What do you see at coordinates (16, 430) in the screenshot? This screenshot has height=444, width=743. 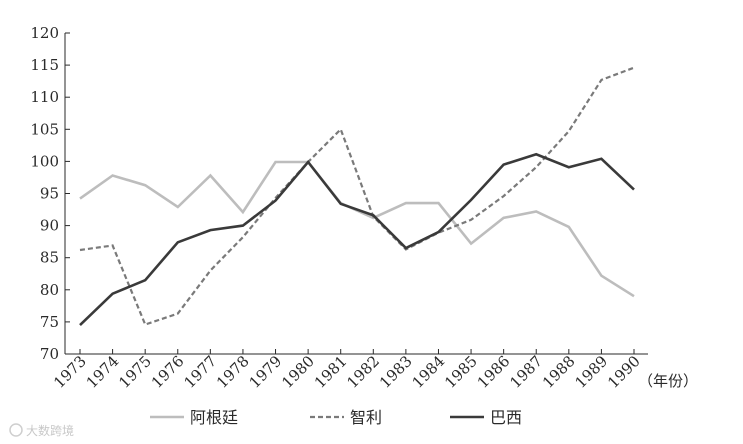 I see `watermark-logo-icon` at bounding box center [16, 430].